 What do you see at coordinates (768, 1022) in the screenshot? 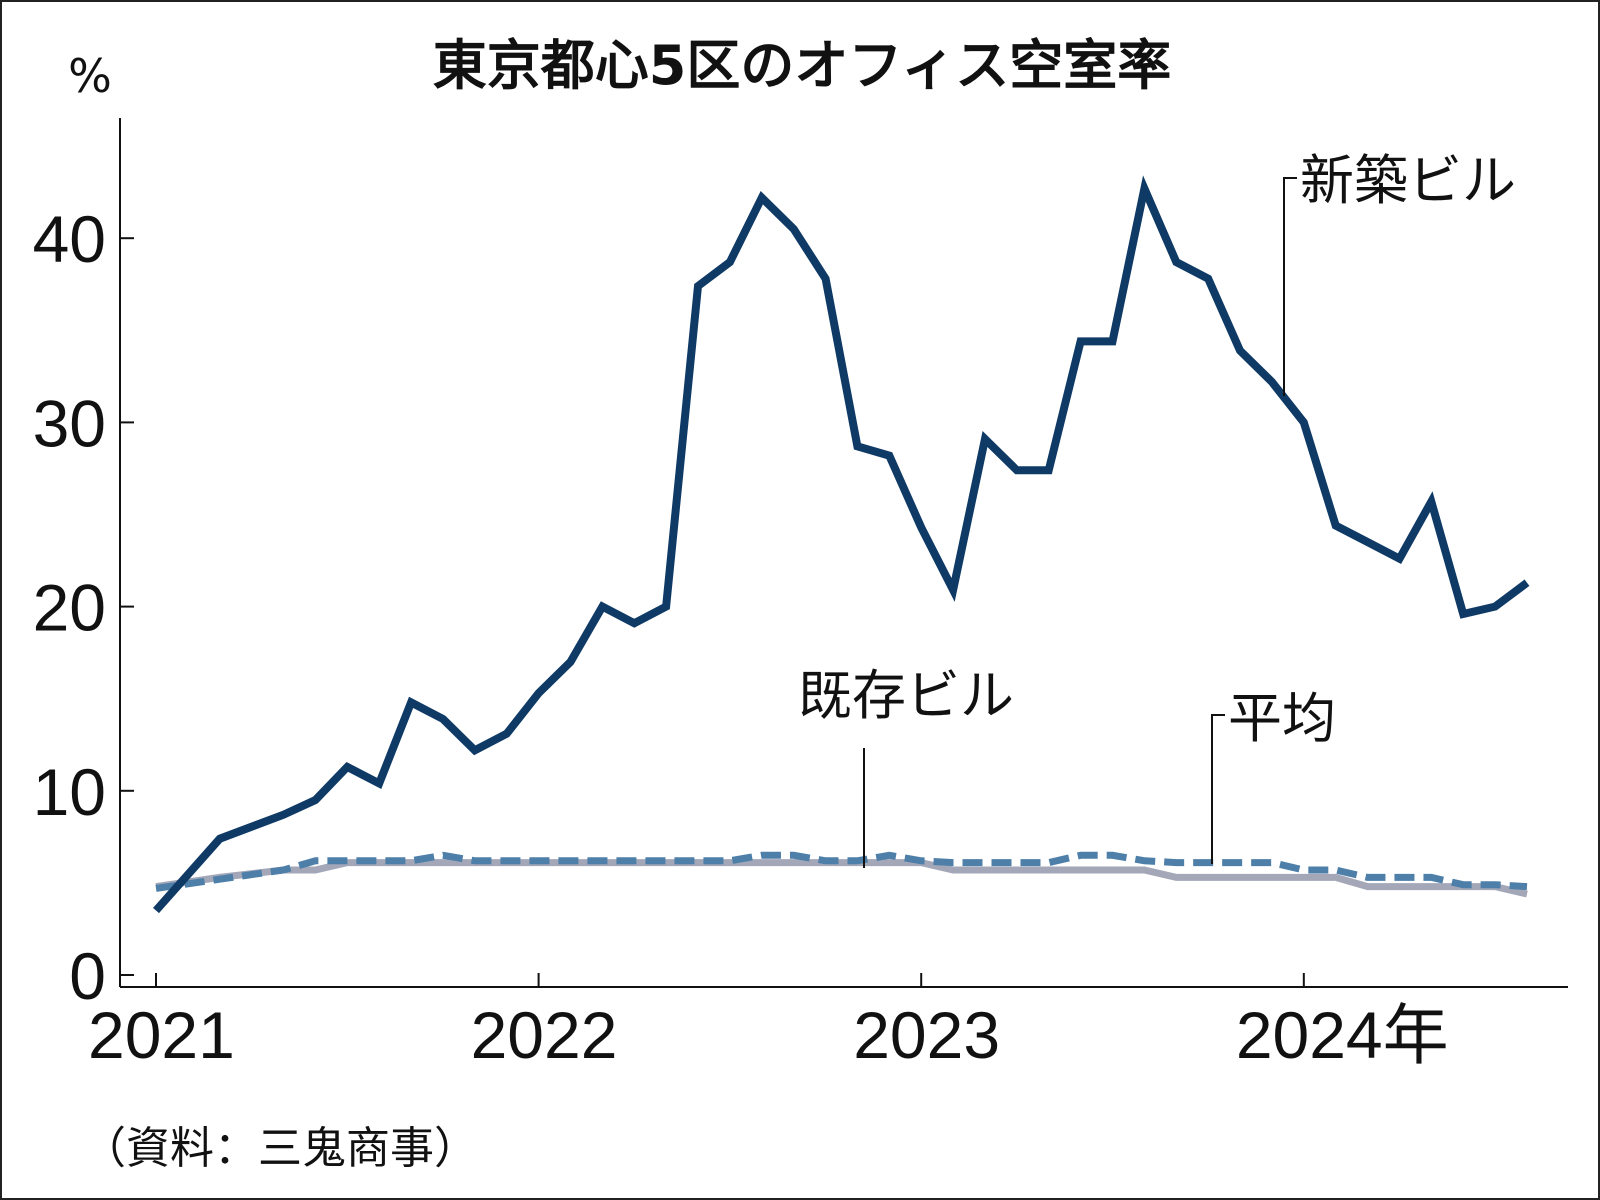
I see `x-axis-ticks: 2021 2022 2023 2024年` at bounding box center [768, 1022].